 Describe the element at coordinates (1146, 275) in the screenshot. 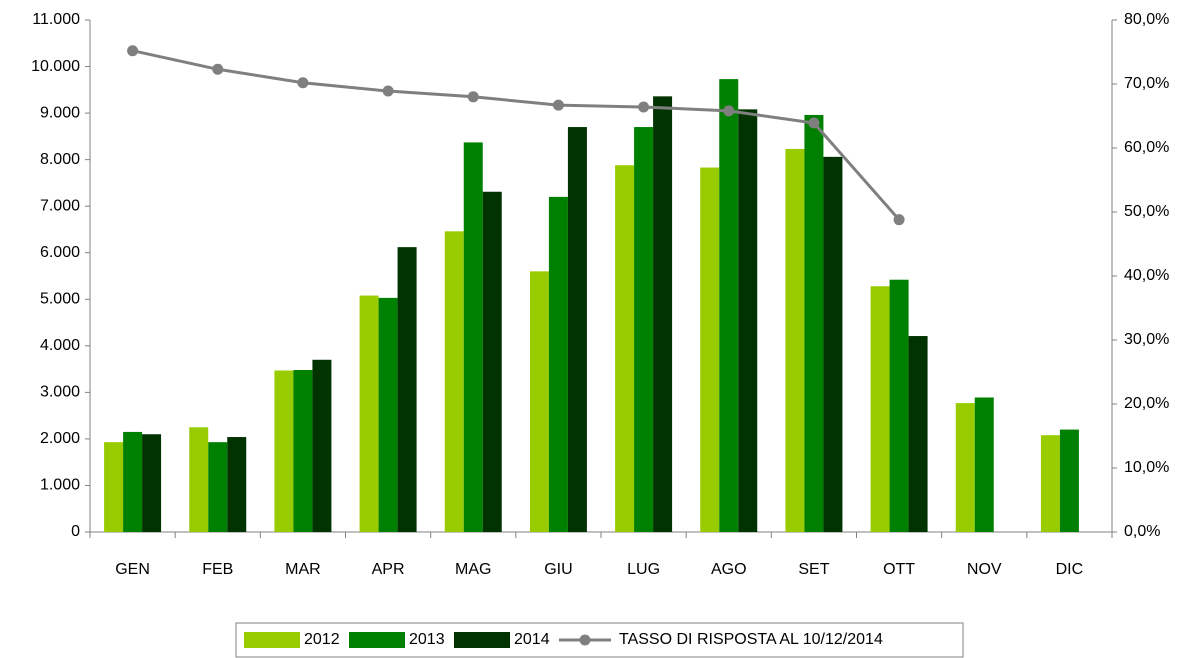

I see `y2-tick-label: 40,0%` at that location.